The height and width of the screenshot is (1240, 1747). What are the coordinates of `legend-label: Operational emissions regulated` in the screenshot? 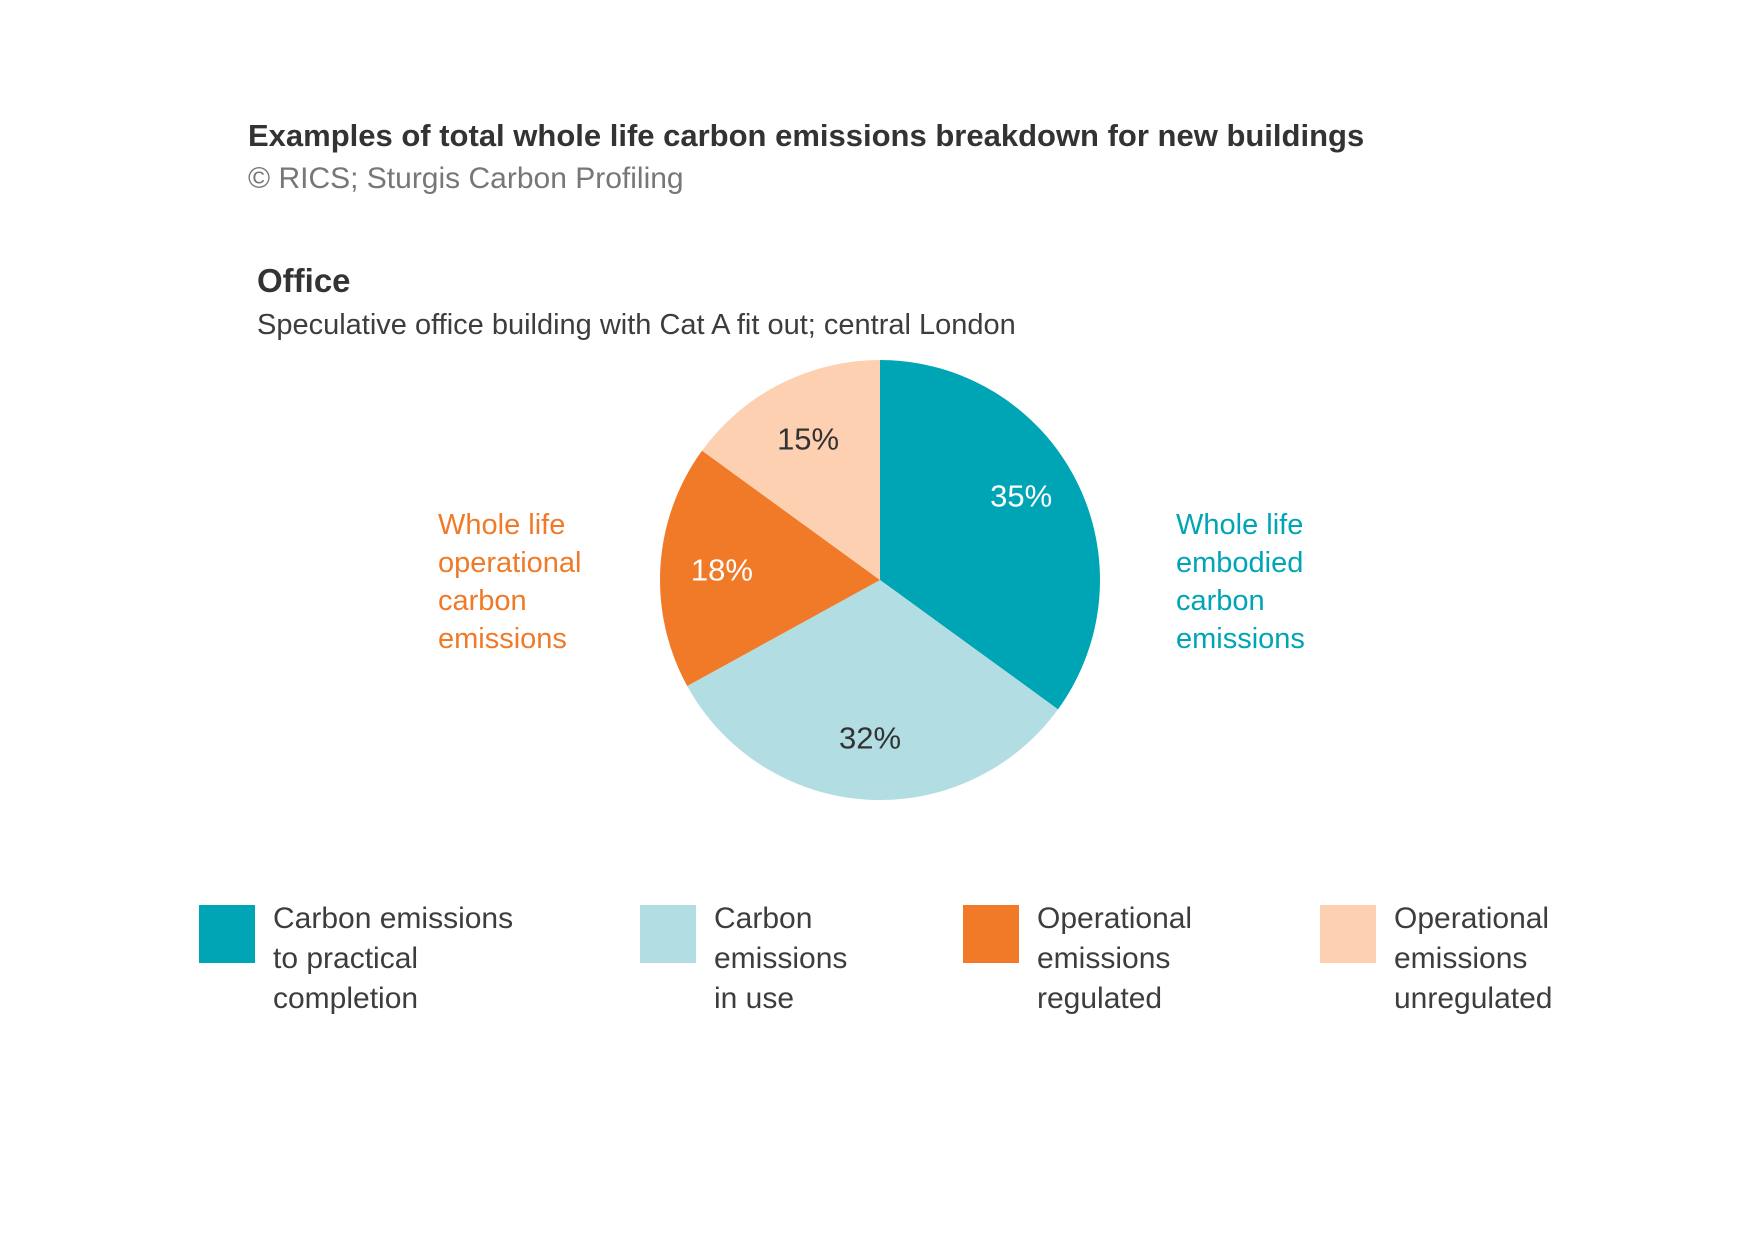 It's located at (1115, 958).